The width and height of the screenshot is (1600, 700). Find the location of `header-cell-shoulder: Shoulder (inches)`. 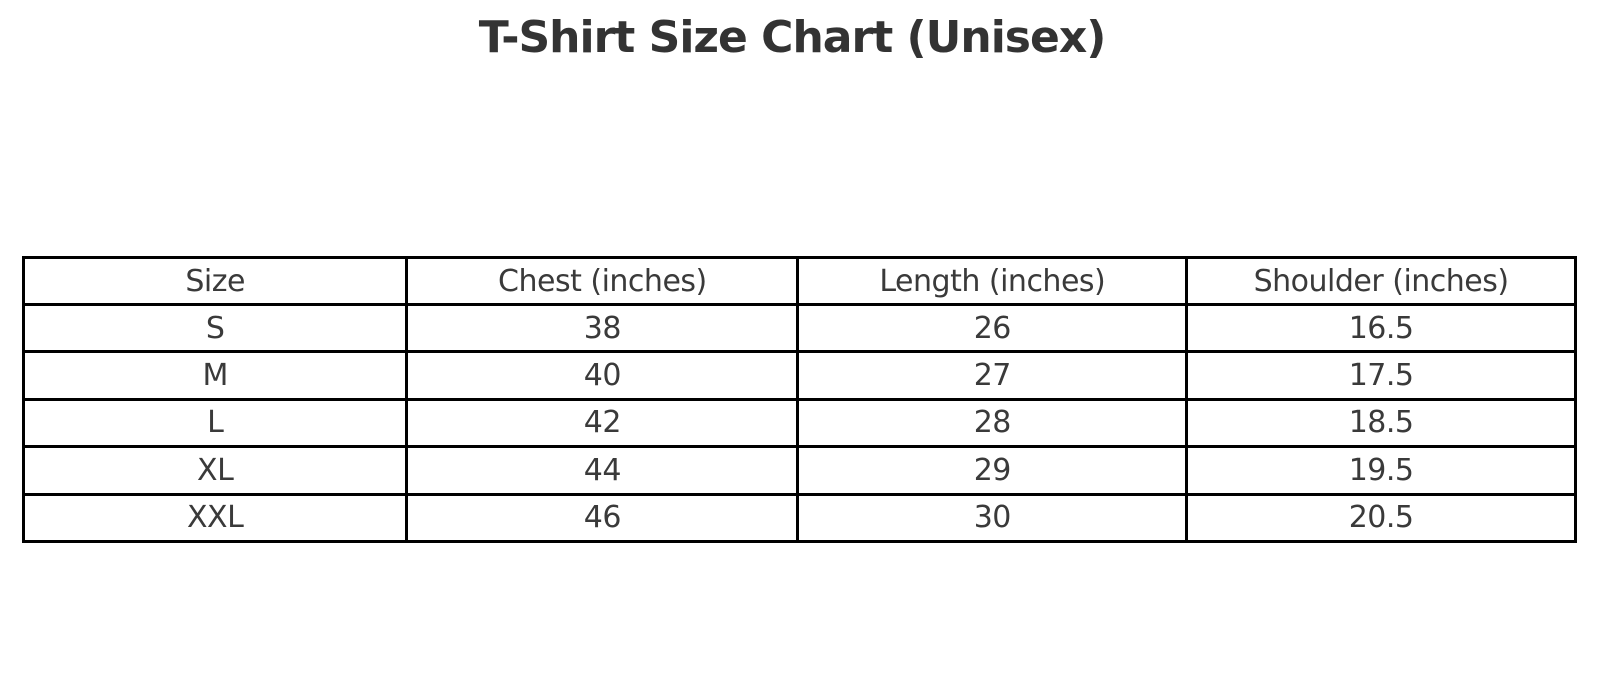

header-cell-shoulder: Shoulder (inches) is located at coordinates (1381, 281).